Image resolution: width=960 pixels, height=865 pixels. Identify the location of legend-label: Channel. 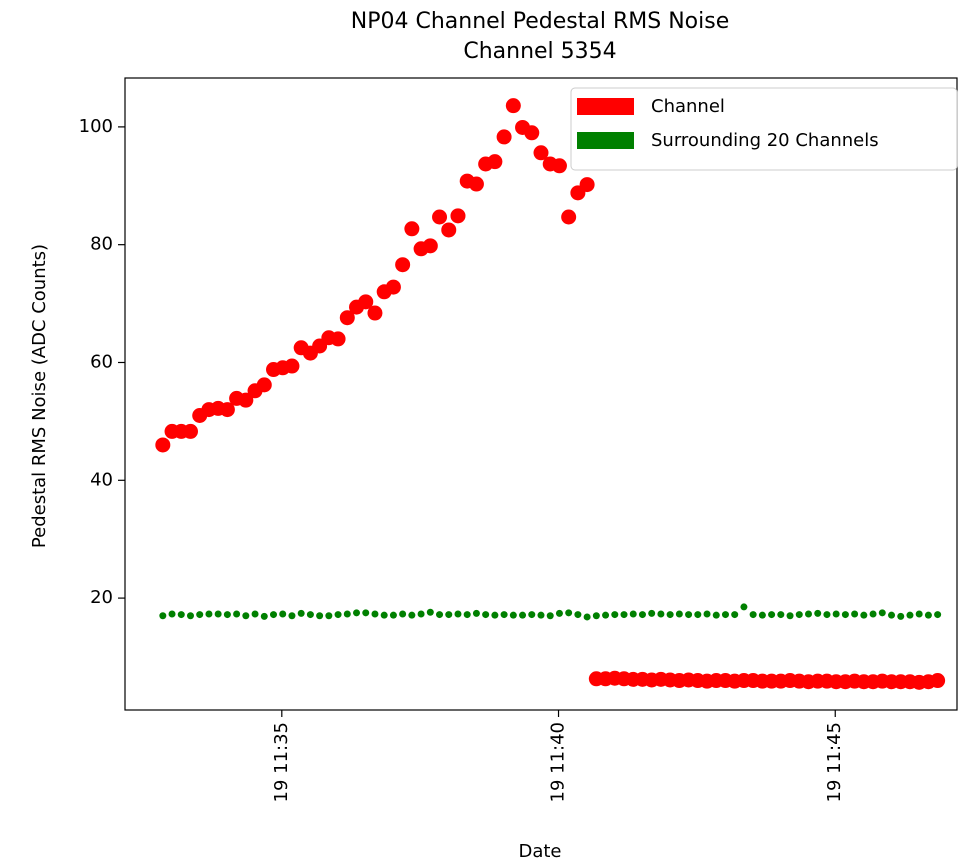
(688, 106).